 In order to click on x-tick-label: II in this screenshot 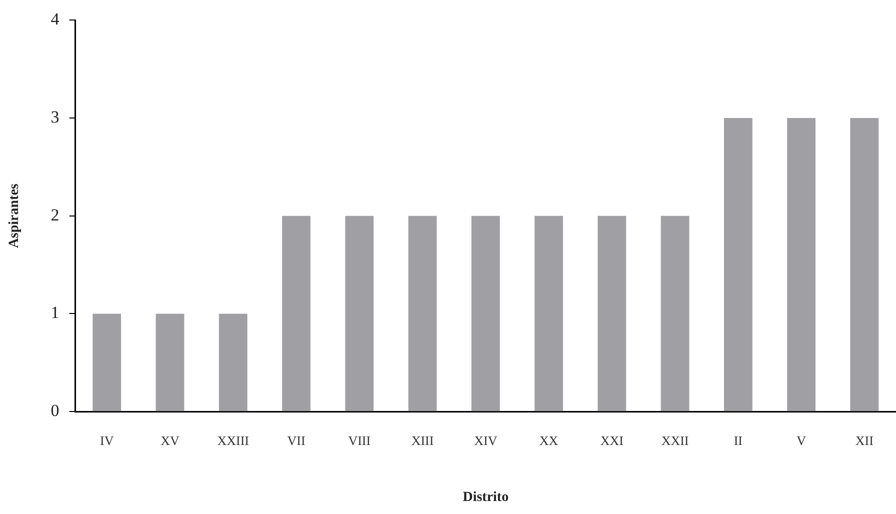, I will do `click(738, 440)`.